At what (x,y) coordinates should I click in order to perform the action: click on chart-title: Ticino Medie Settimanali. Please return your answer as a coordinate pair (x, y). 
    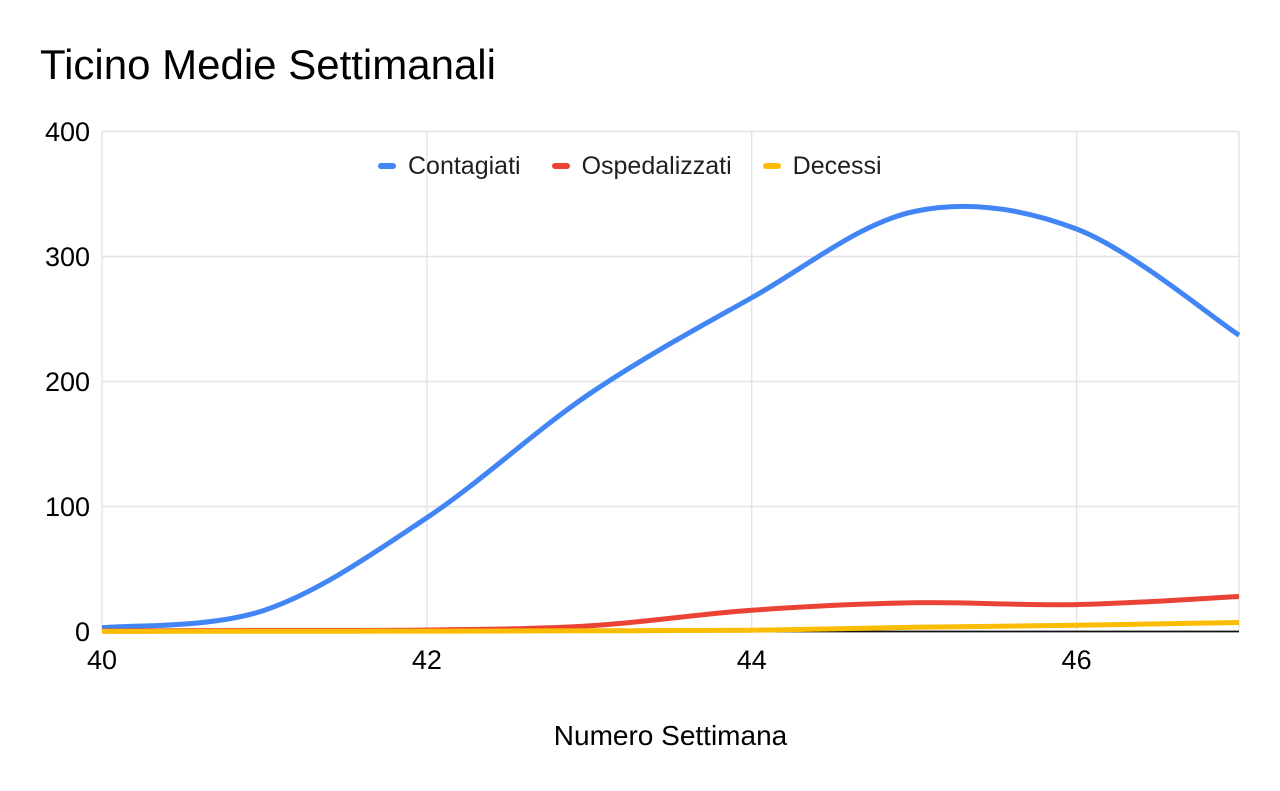
    Looking at the image, I should click on (268, 64).